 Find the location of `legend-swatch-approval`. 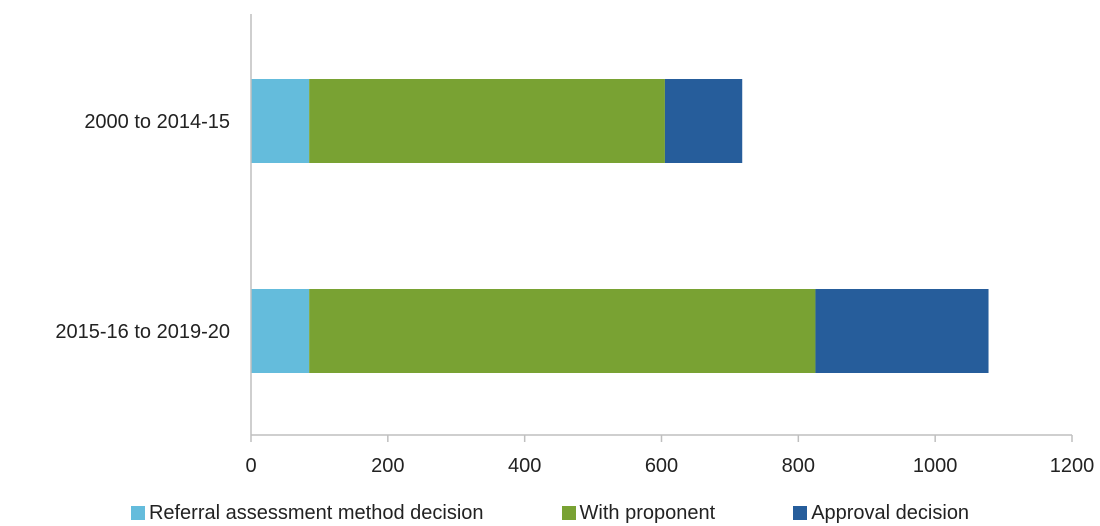

legend-swatch-approval is located at coordinates (800, 513).